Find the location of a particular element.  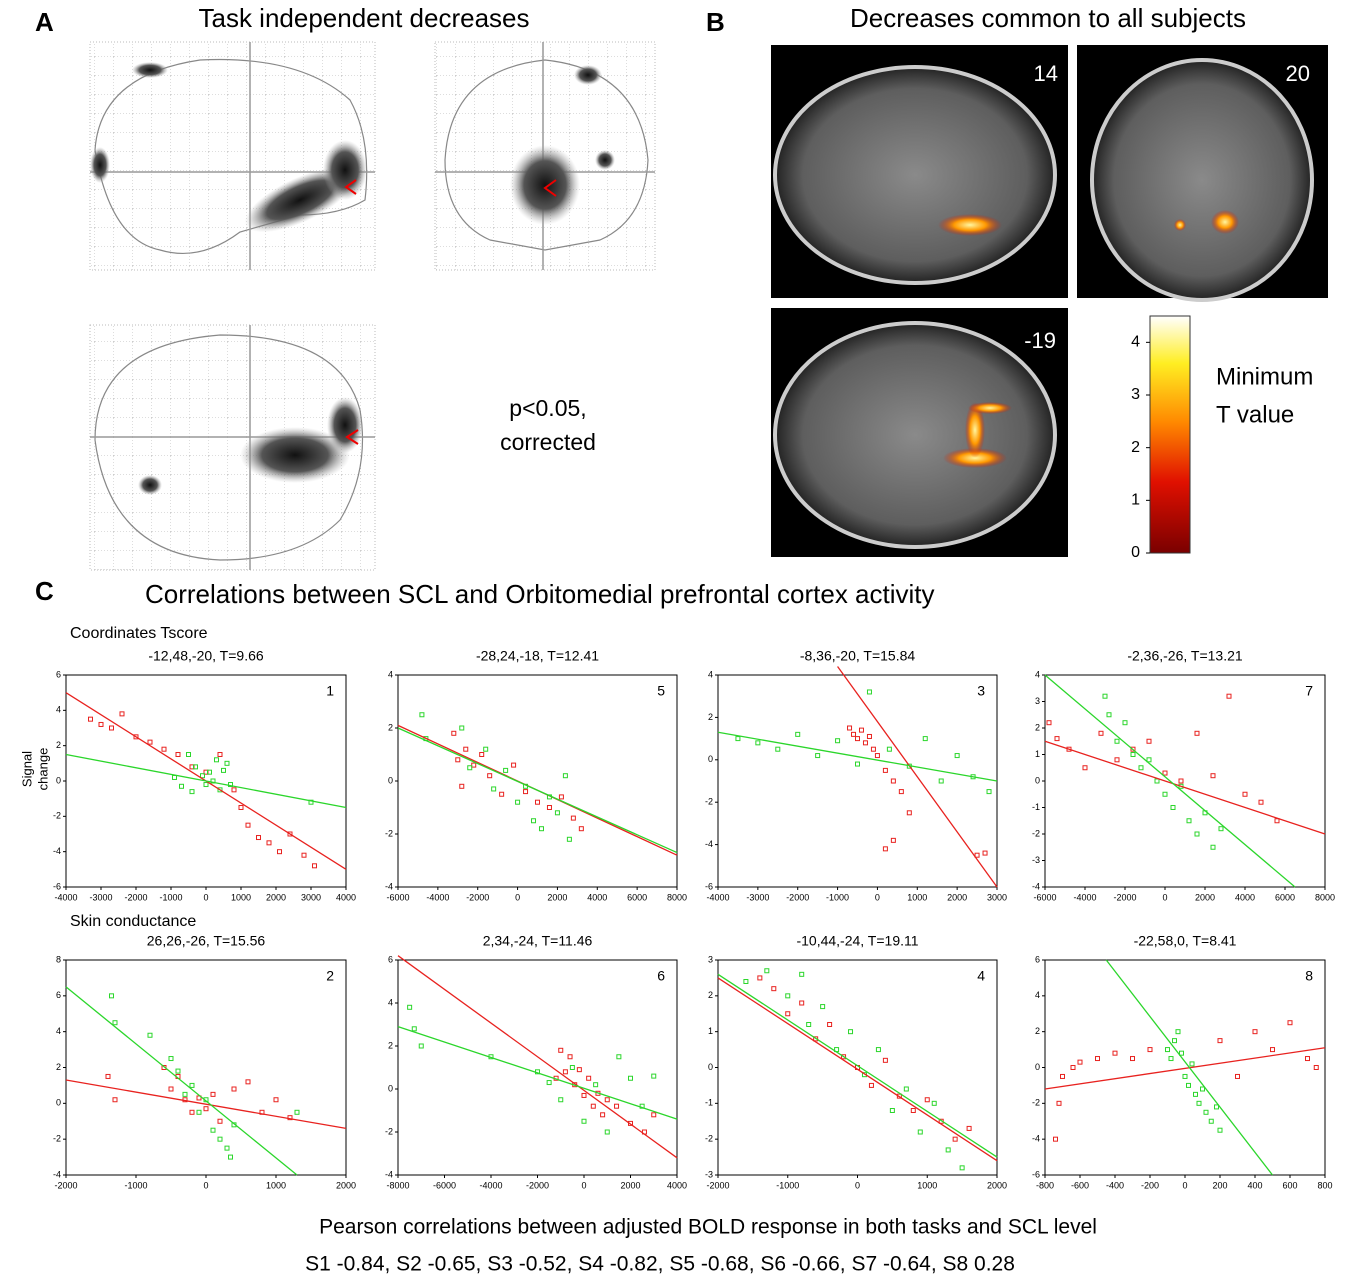

colorbar-tick-label: 3 is located at coordinates (1135, 394).